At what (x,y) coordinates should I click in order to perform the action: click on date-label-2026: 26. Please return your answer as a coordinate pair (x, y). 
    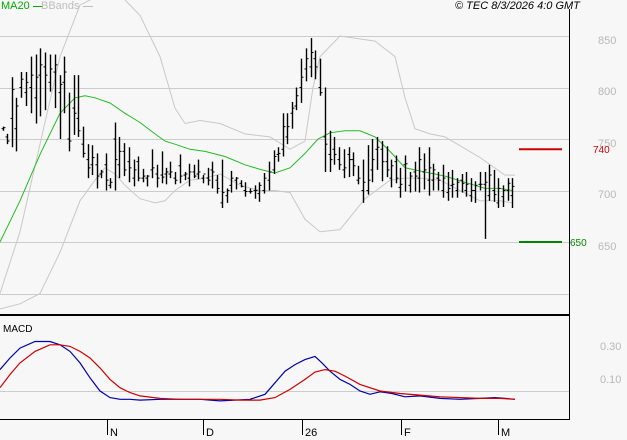
    Looking at the image, I should click on (311, 433).